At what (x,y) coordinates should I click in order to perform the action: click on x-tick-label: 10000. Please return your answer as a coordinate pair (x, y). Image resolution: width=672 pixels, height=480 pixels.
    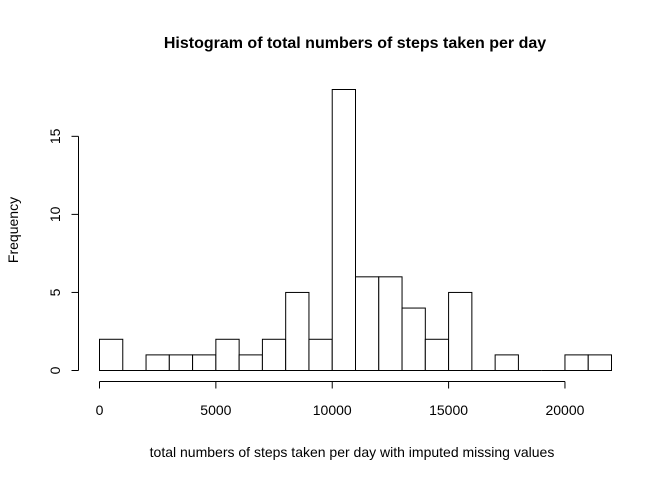
    Looking at the image, I should click on (332, 410).